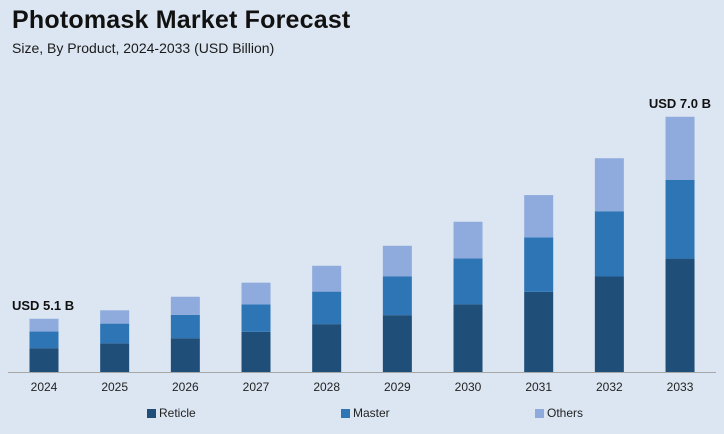 This screenshot has height=434, width=724. I want to click on x-tick-label-2031: 2031, so click(538, 387).